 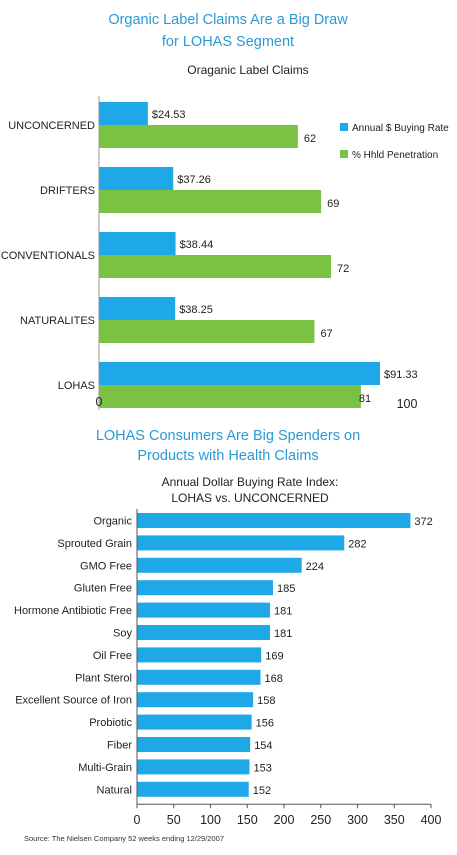 I want to click on chart-2-bar-gluten-free, so click(x=205, y=588).